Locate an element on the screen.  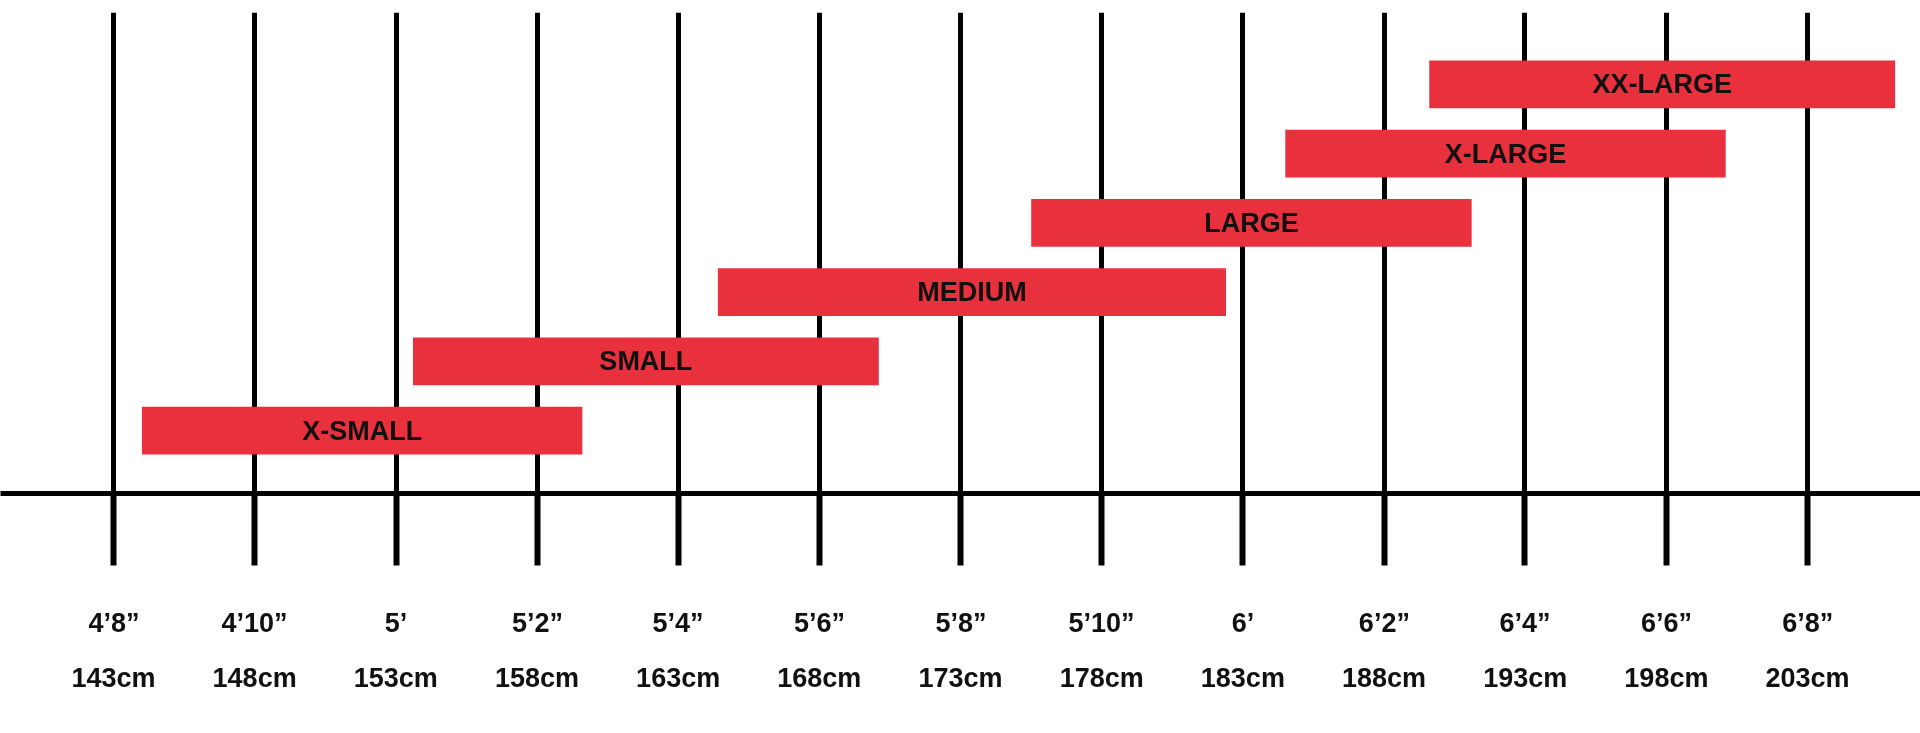
x2-tick-label: 193cm is located at coordinates (1525, 677).